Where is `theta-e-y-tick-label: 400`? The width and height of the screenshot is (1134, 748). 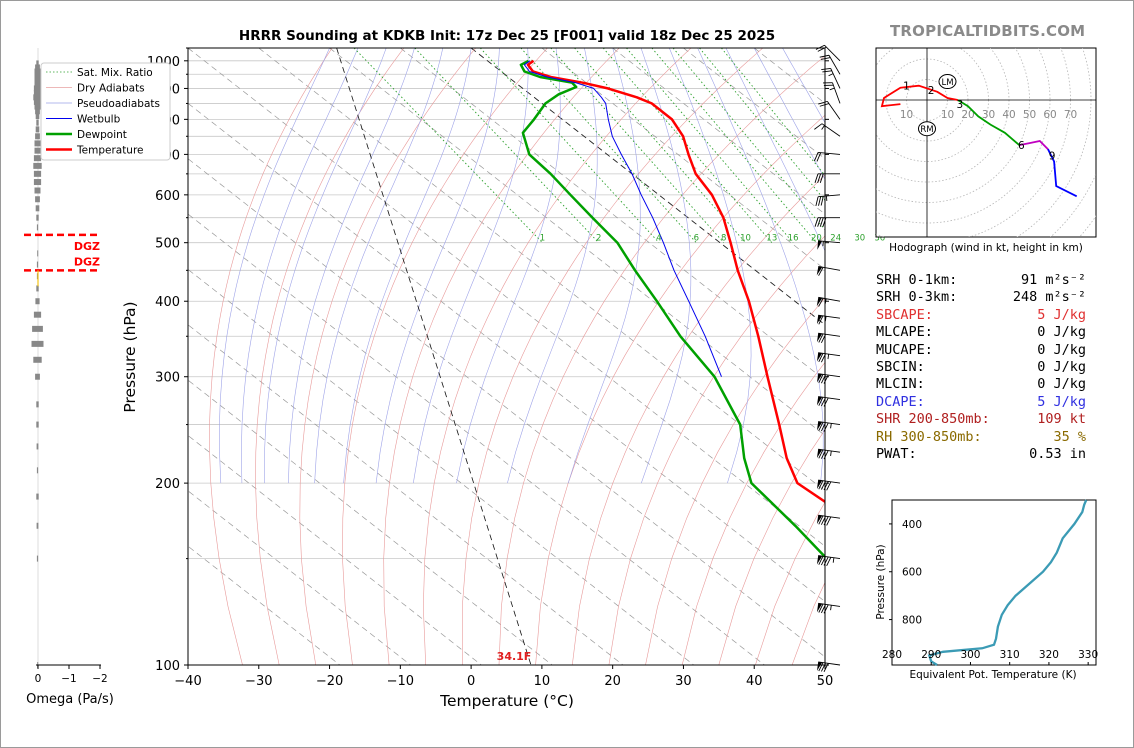 theta-e-y-tick-label: 400 is located at coordinates (912, 525).